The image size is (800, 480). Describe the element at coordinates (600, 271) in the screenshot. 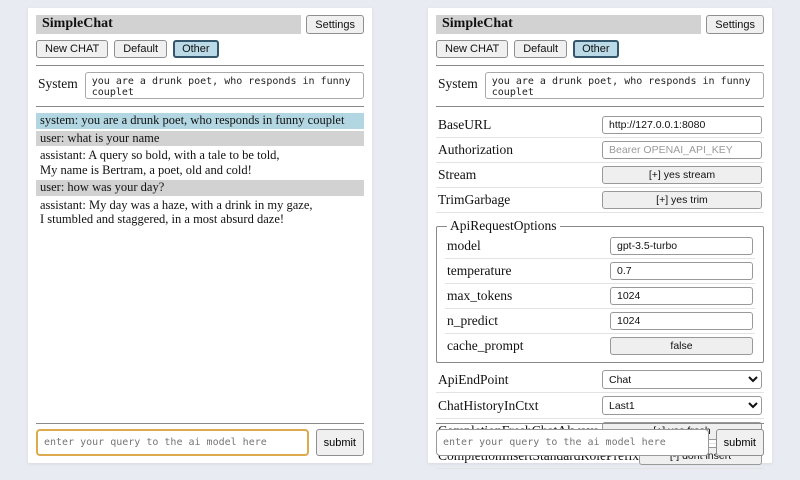

I see `settings-row: temperature` at that location.